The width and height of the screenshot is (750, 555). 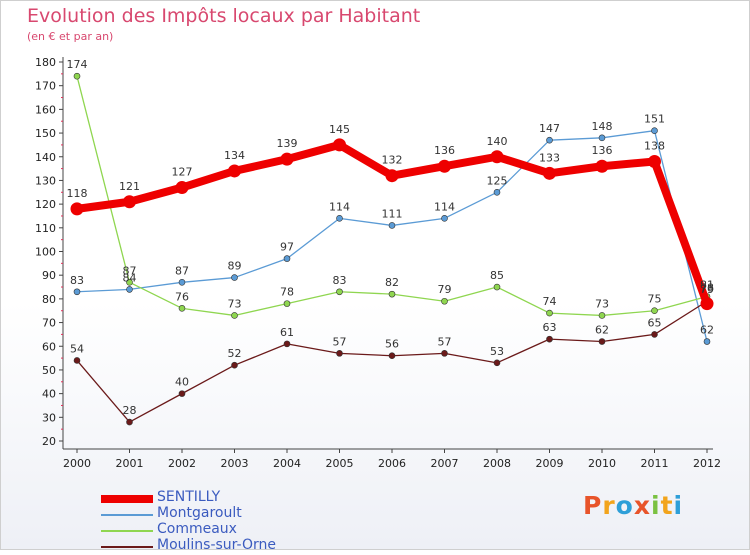 I want to click on data-label: 61, so click(x=287, y=332).